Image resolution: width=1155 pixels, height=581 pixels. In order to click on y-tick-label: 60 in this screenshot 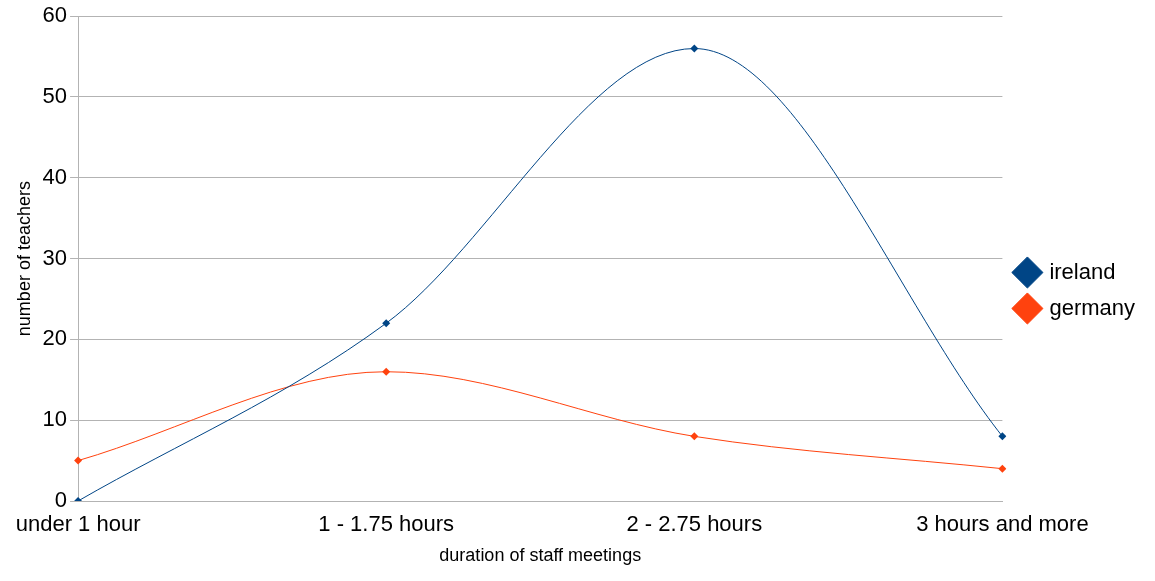, I will do `click(55, 15)`.